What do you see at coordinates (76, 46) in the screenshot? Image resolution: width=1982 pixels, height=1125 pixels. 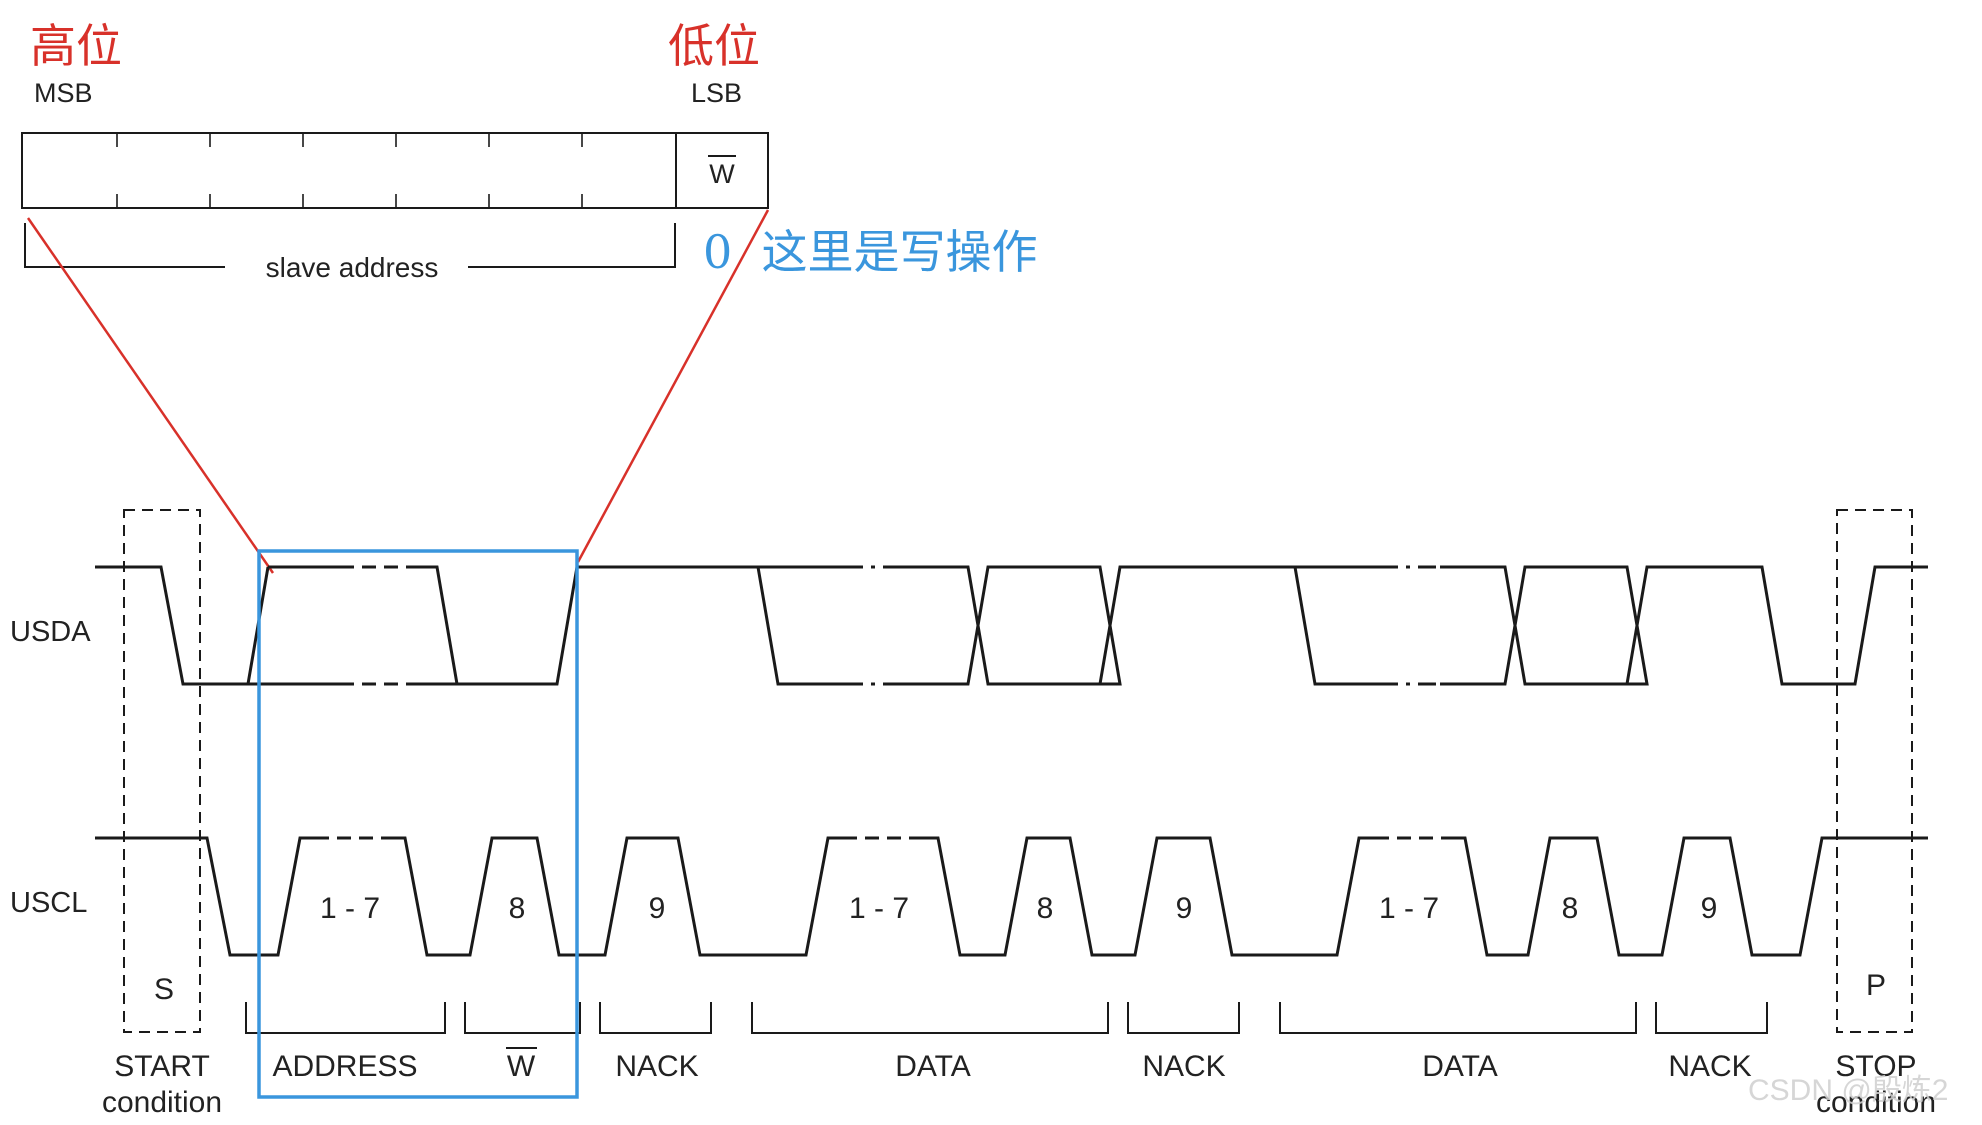 I see `msb-chinese-label: 高位` at bounding box center [76, 46].